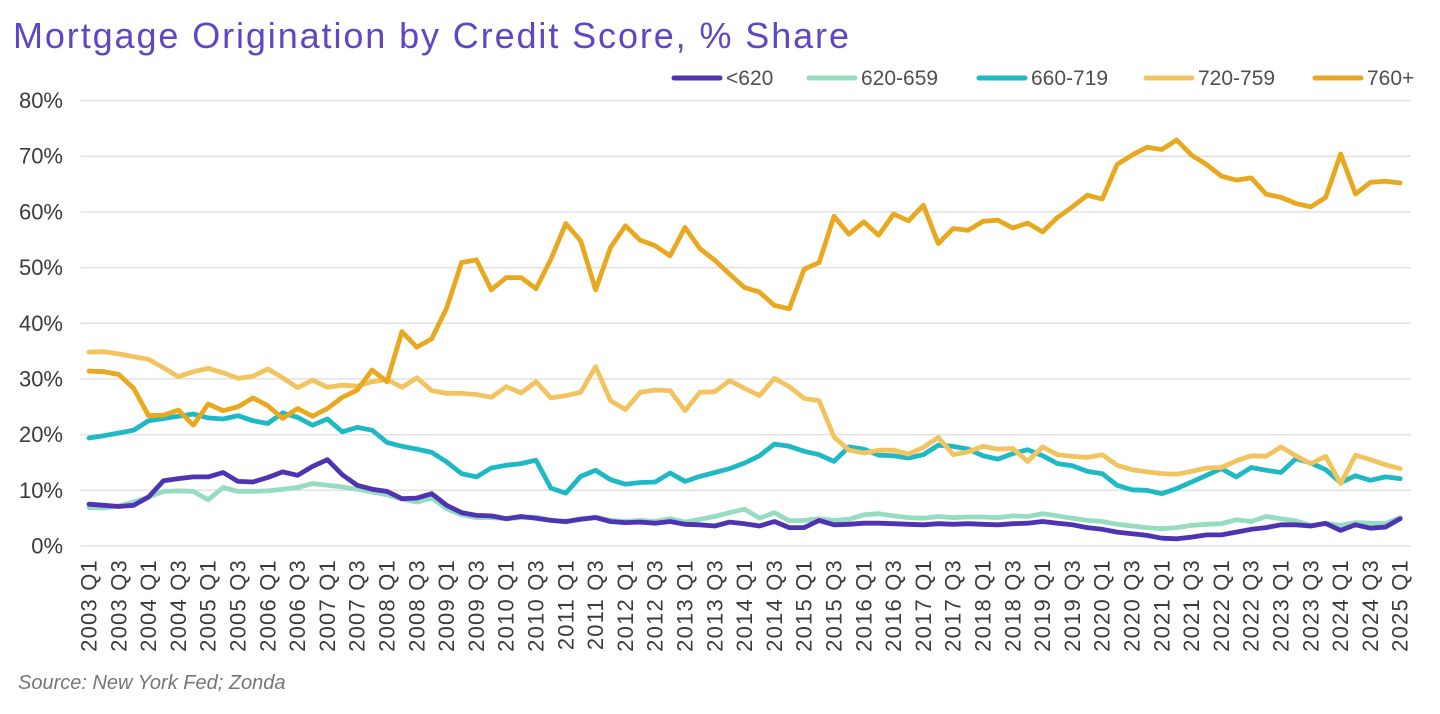 The image size is (1440, 714). What do you see at coordinates (41, 267) in the screenshot?
I see `svg-text: 50%` at bounding box center [41, 267].